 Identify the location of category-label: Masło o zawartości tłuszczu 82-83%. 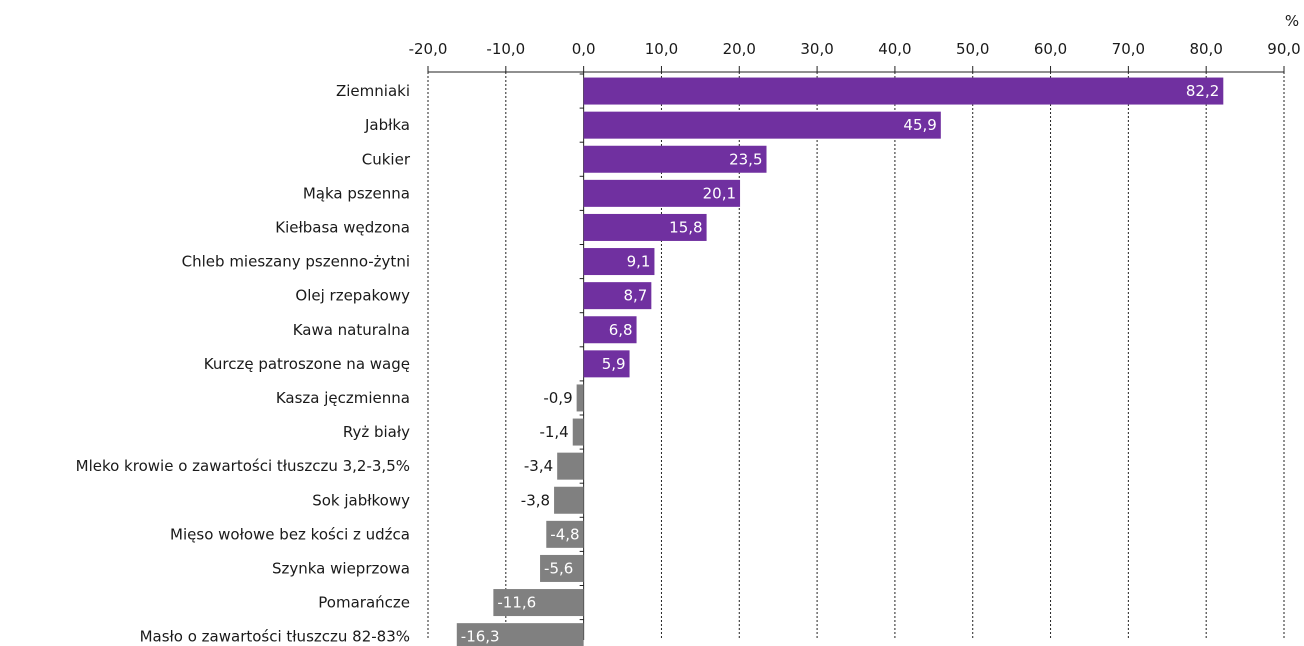
(275, 637).